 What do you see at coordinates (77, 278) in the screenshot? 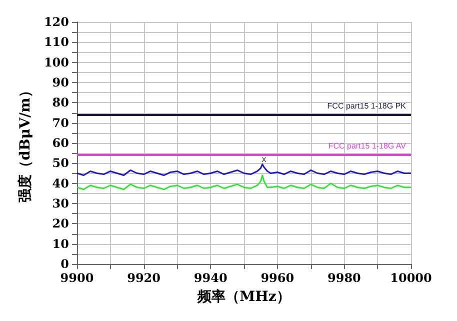
I see `x-tick-label: 9900` at bounding box center [77, 278].